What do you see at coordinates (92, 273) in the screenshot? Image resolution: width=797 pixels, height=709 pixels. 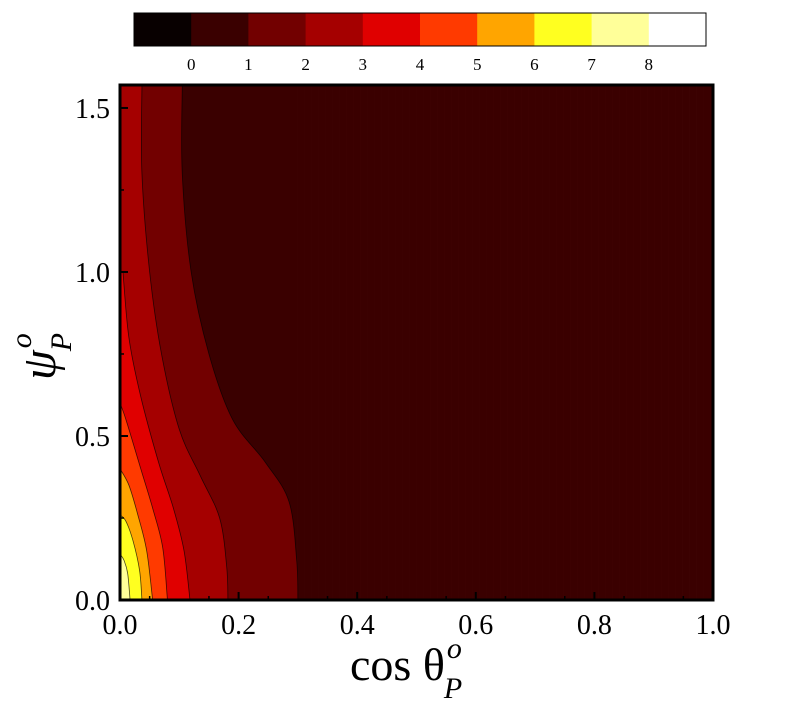 I see `y-tick-label: 1.0` at bounding box center [92, 273].